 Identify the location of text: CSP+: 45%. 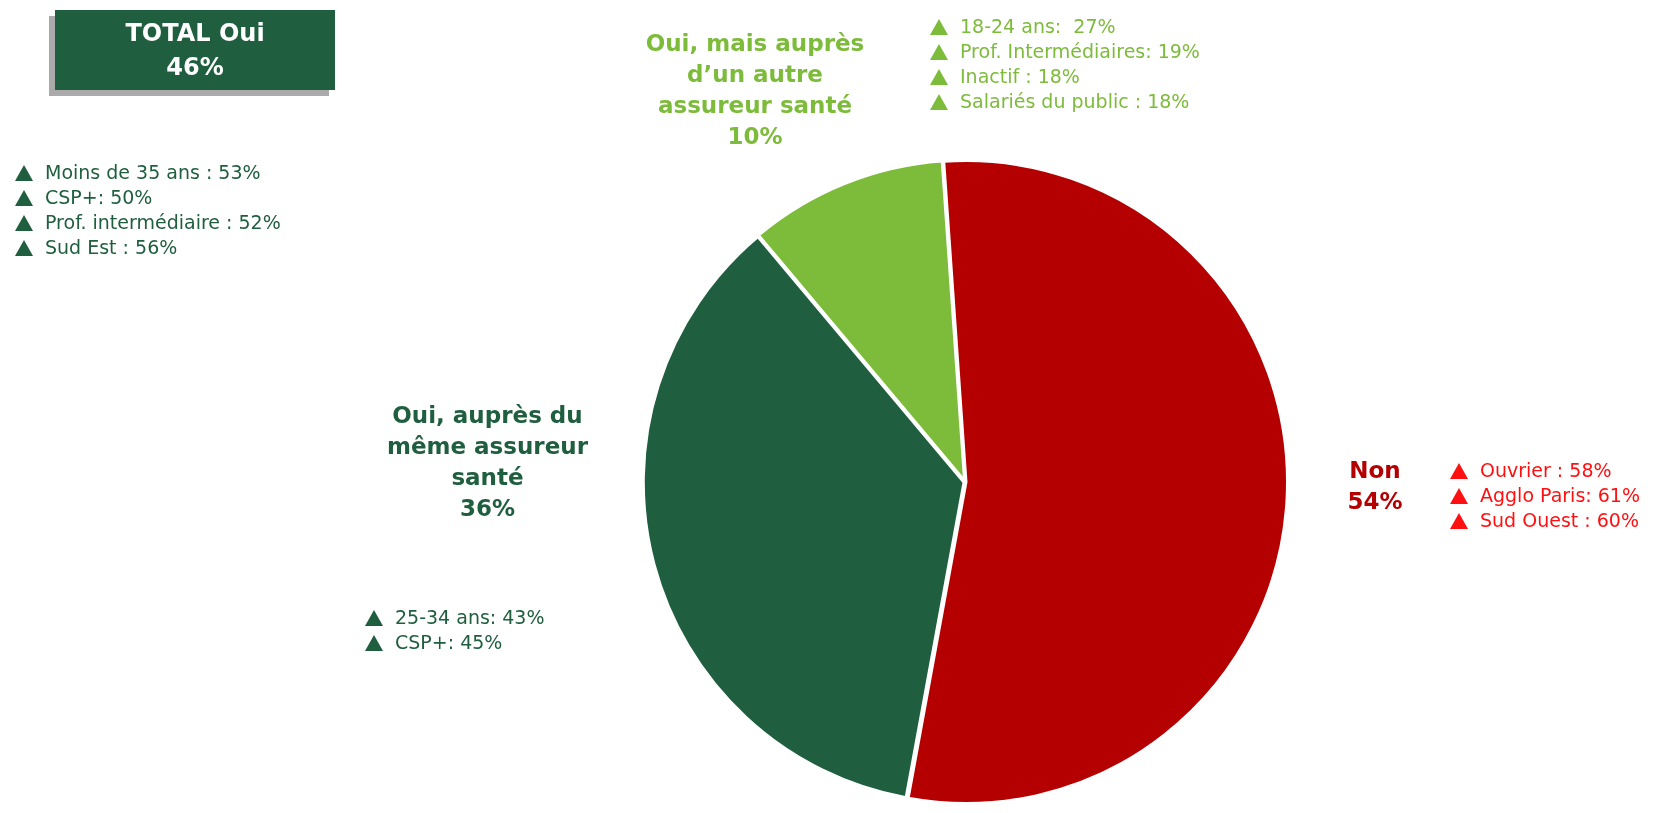
(449, 642).